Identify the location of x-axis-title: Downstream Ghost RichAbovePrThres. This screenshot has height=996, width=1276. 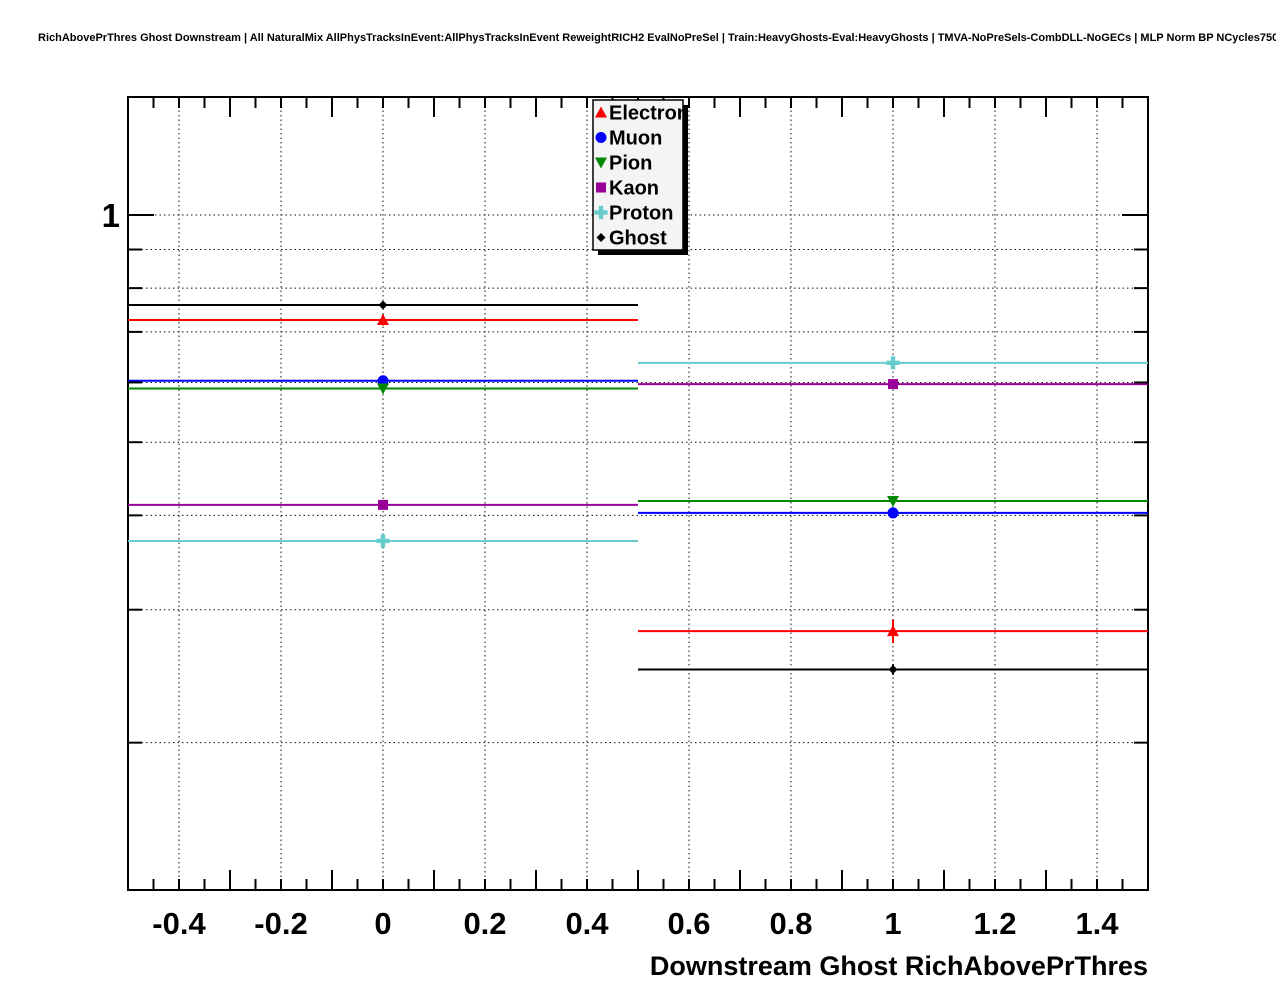
(899, 966).